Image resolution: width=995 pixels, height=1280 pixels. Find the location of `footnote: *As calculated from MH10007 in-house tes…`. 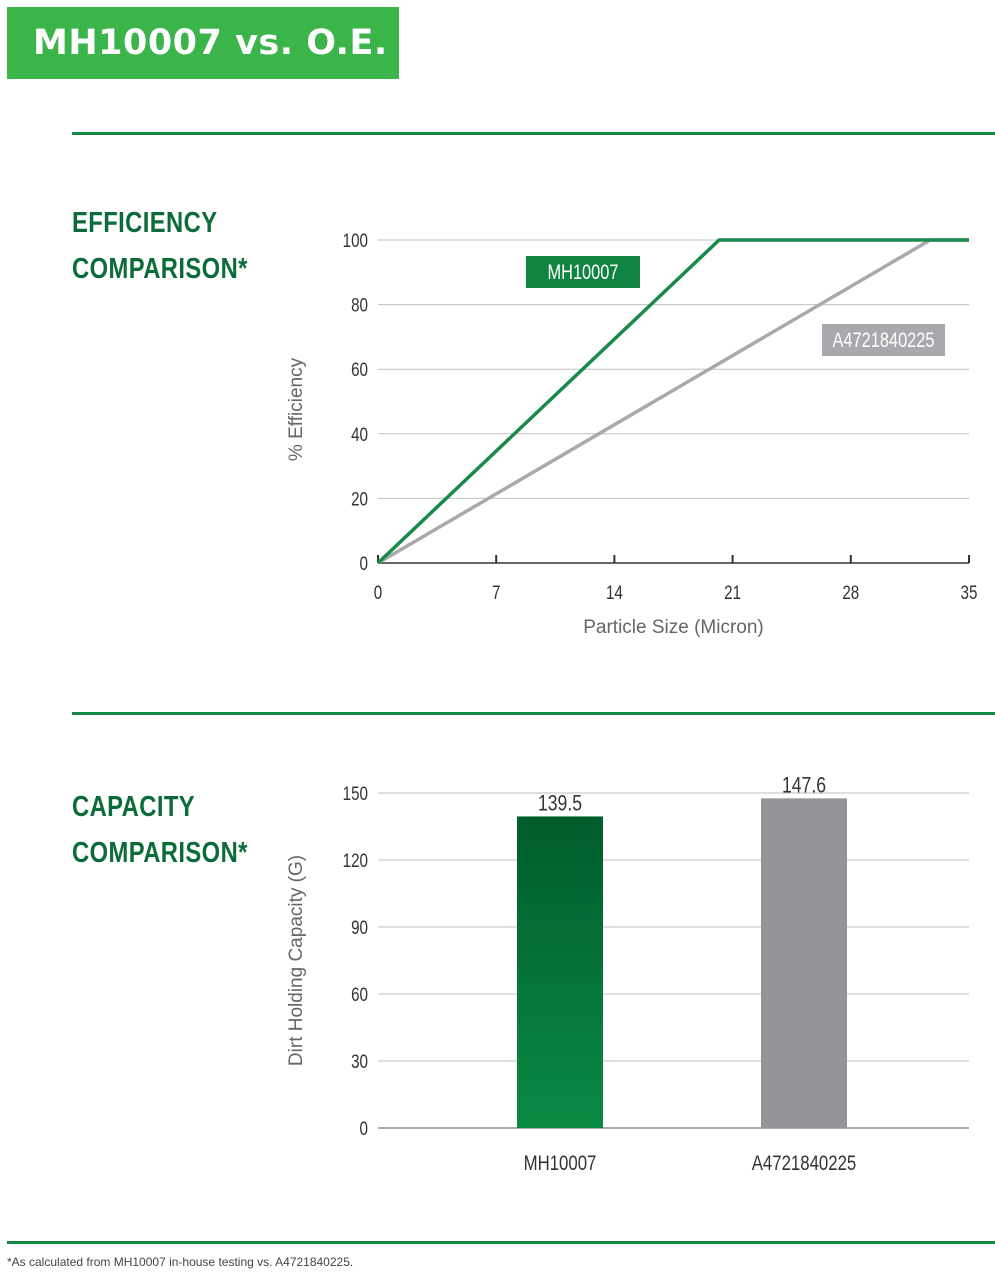

footnote: *As calculated from MH10007 in-house tes… is located at coordinates (180, 1262).